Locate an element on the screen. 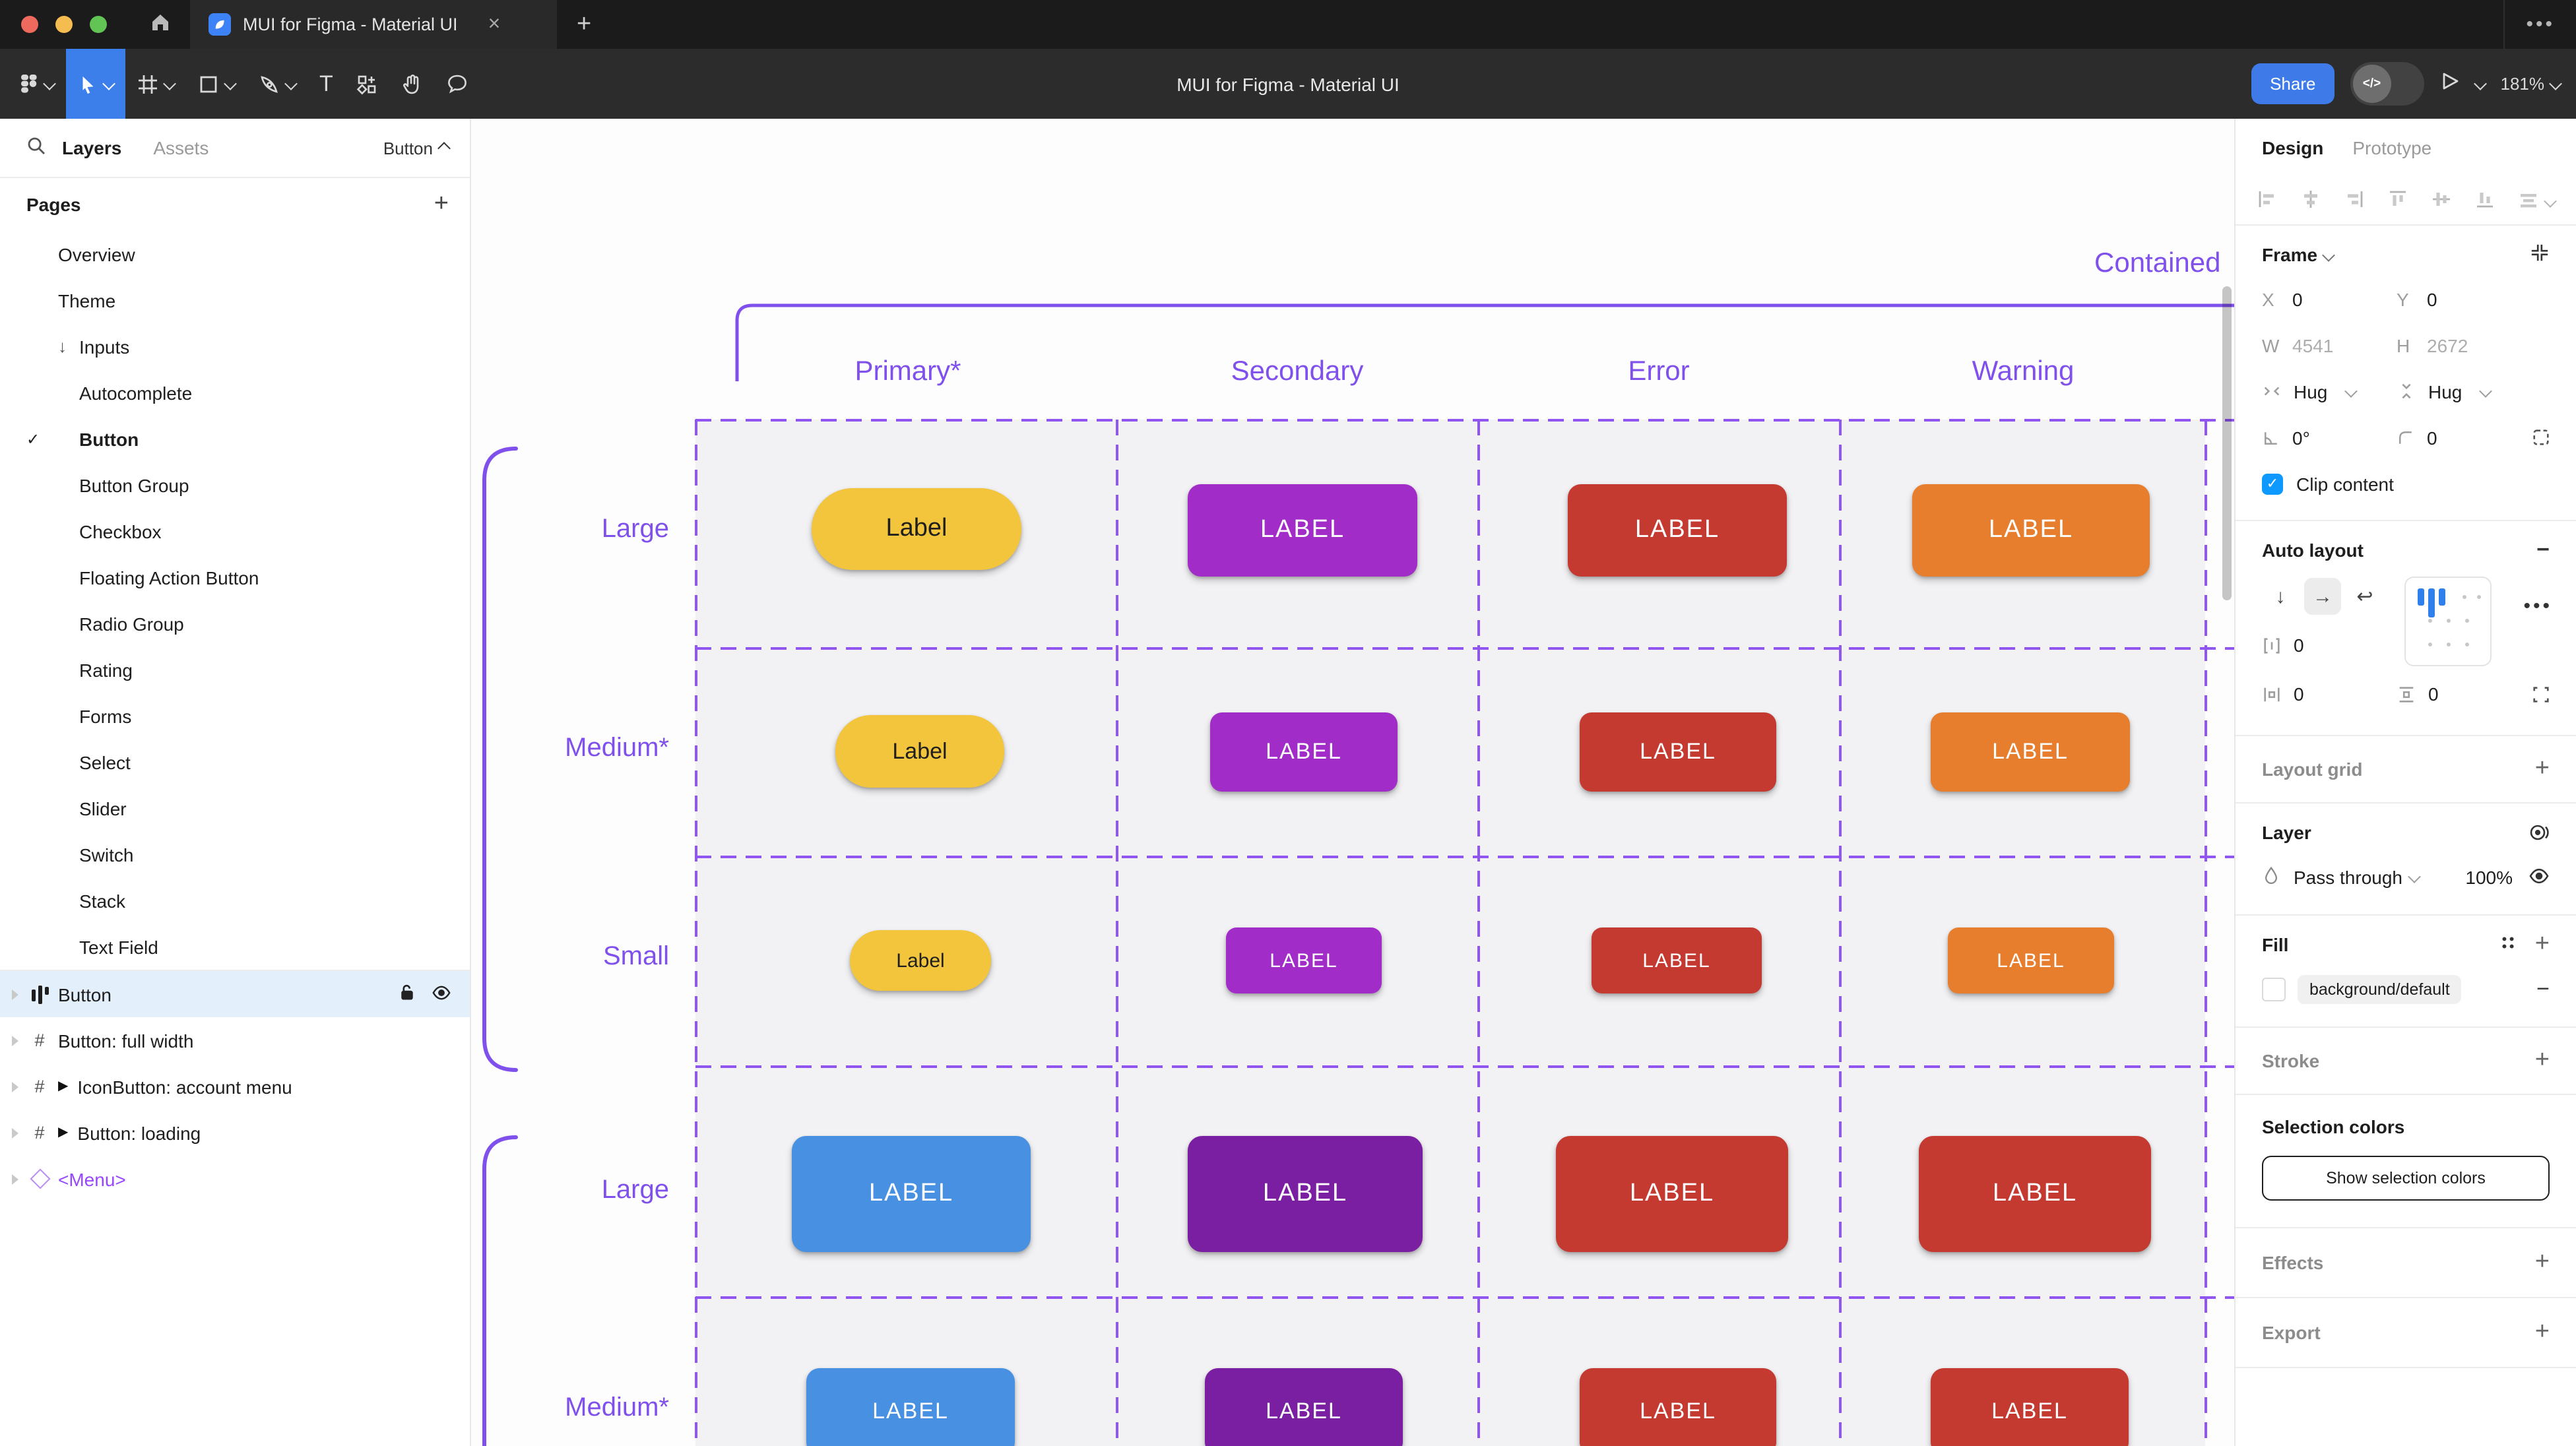 This screenshot has height=1446, width=2576. auto-layout-more-icon: ••• is located at coordinates (2537, 606).